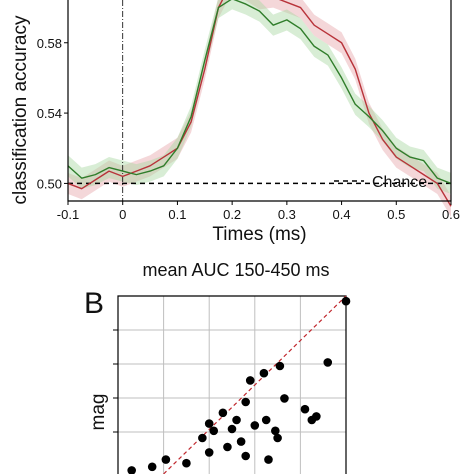  Describe the element at coordinates (258, 211) in the screenshot. I see `x-ticks: -0.1 0 0.1 0.2 0.3 0.4 0.5 0.6` at that location.